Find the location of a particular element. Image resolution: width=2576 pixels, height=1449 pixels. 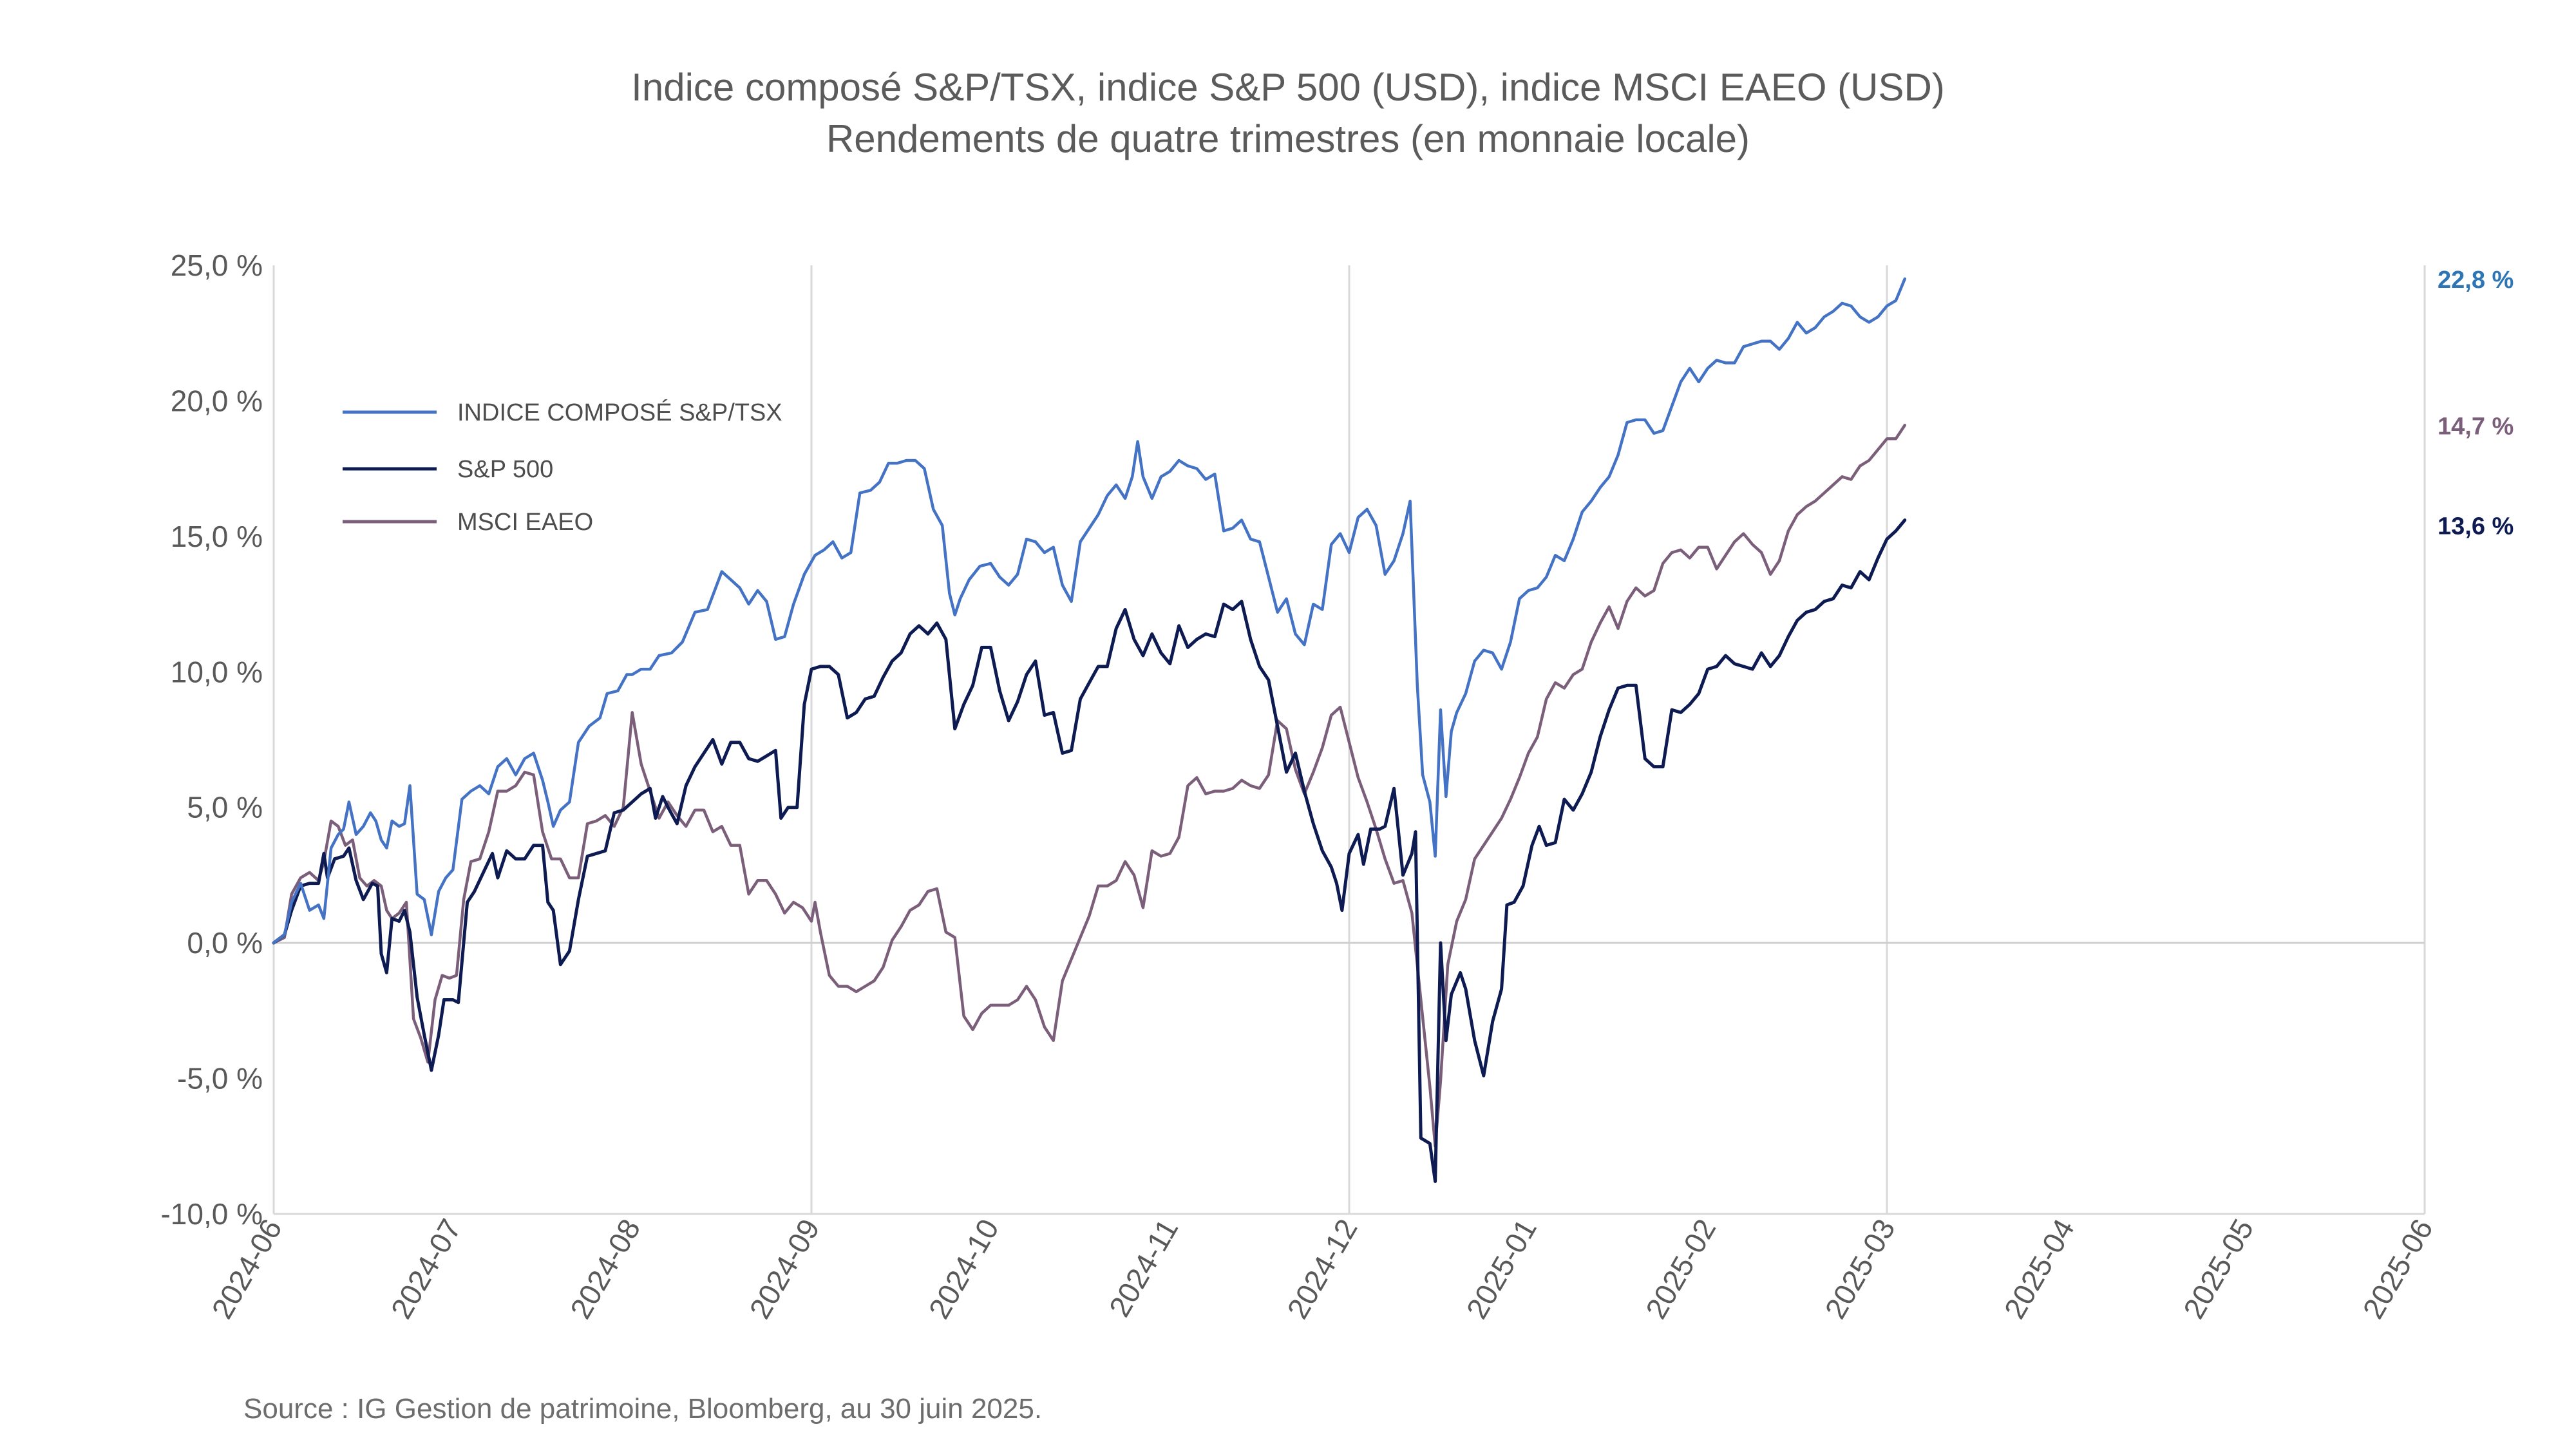

x-tick-label: 2024-07 is located at coordinates (426, 1268).